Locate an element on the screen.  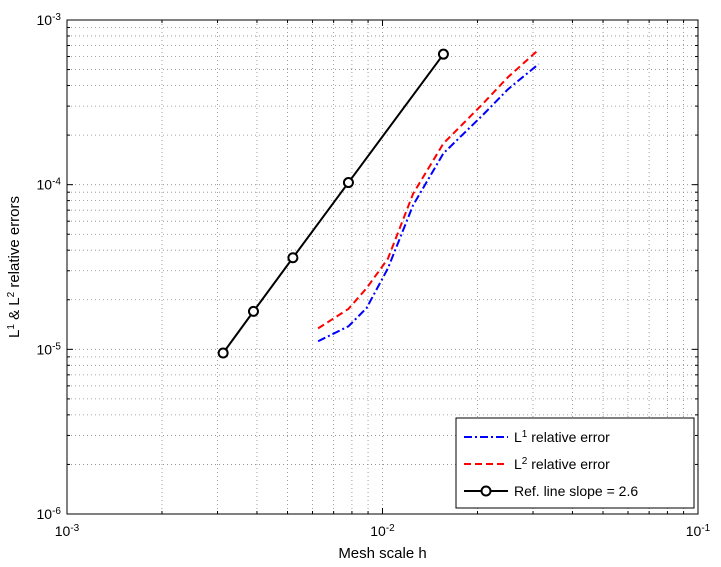
y-tick-label: 10⁻⁴ is located at coordinates (49, 184).